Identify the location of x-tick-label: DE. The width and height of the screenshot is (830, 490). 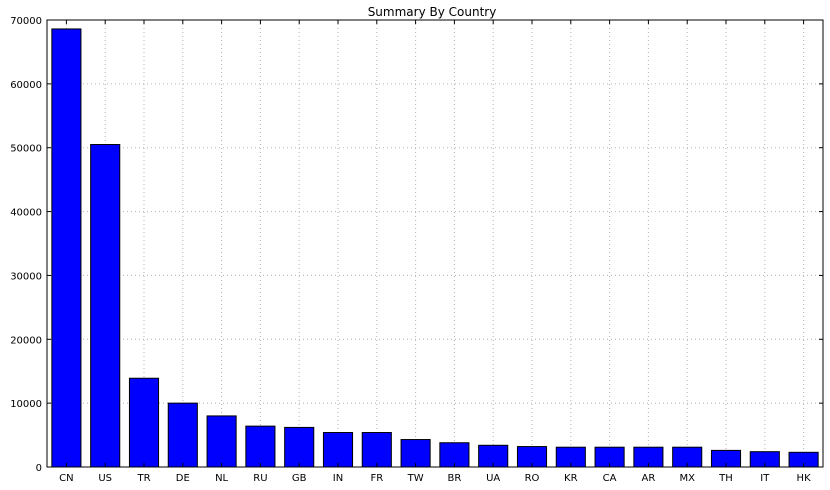
(183, 478).